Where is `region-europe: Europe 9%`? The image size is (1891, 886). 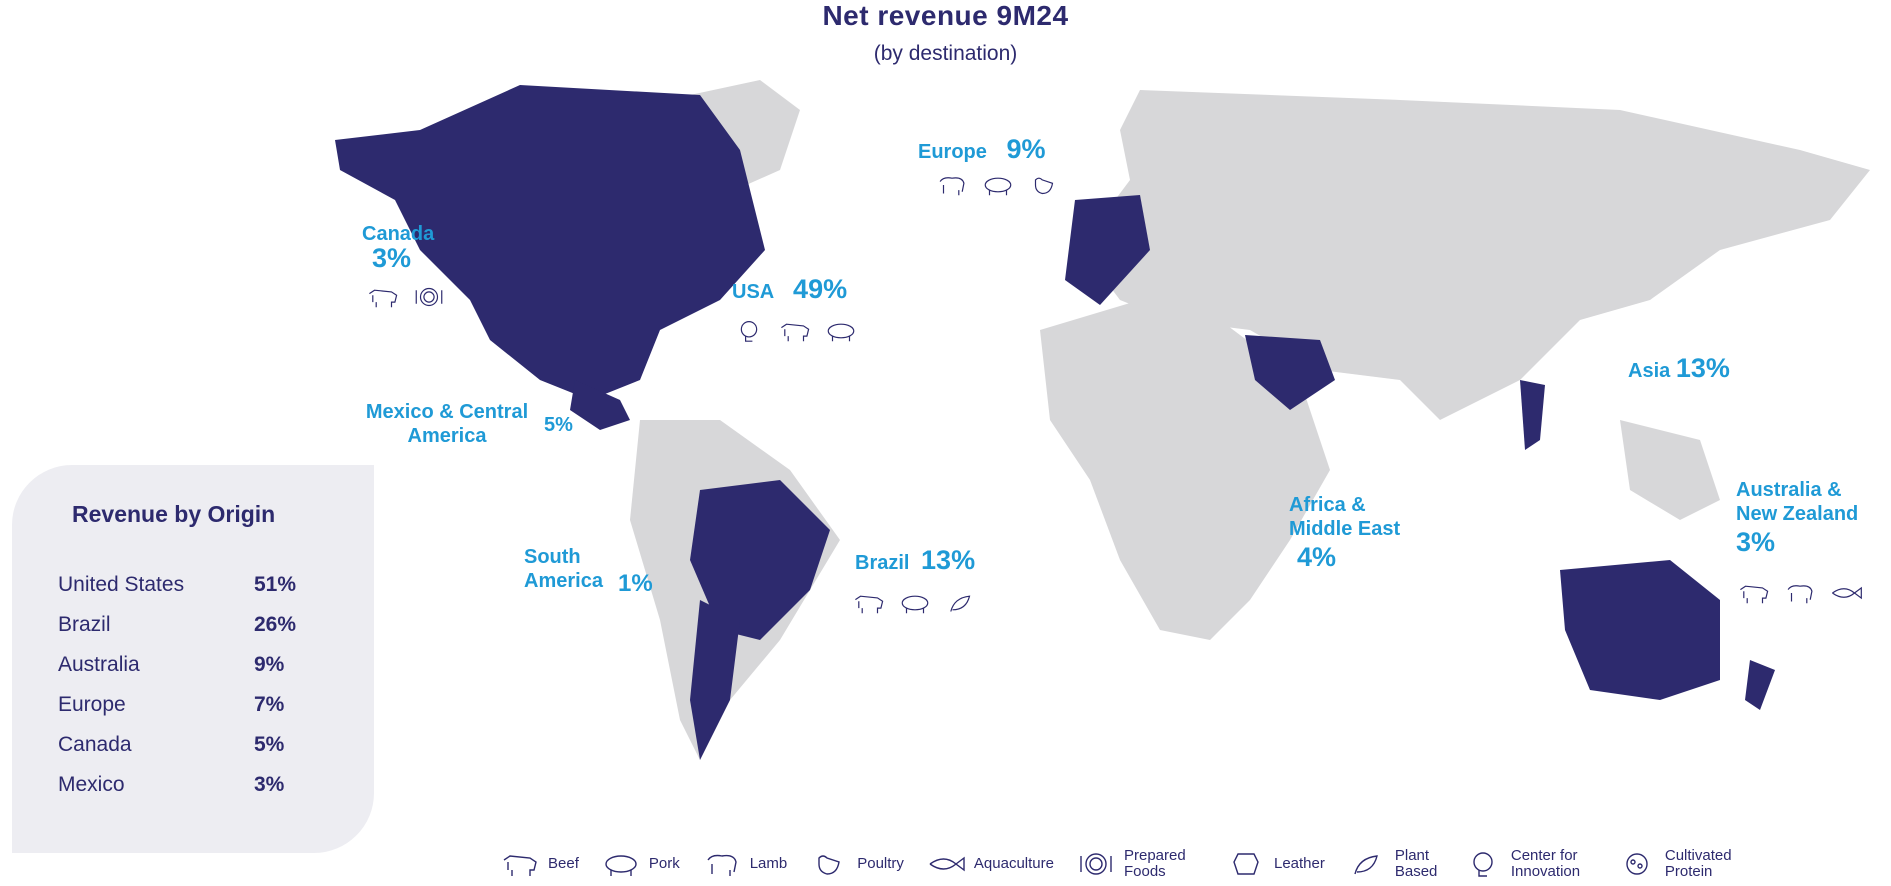 region-europe: Europe 9% is located at coordinates (982, 149).